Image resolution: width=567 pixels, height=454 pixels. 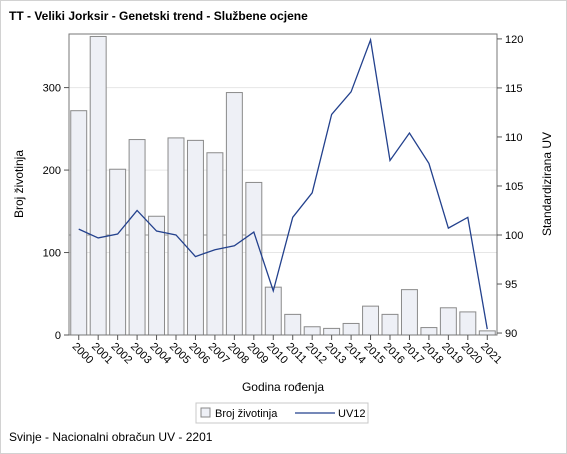 What do you see at coordinates (283, 387) in the screenshot?
I see `x-axis-title: Godina rođenja` at bounding box center [283, 387].